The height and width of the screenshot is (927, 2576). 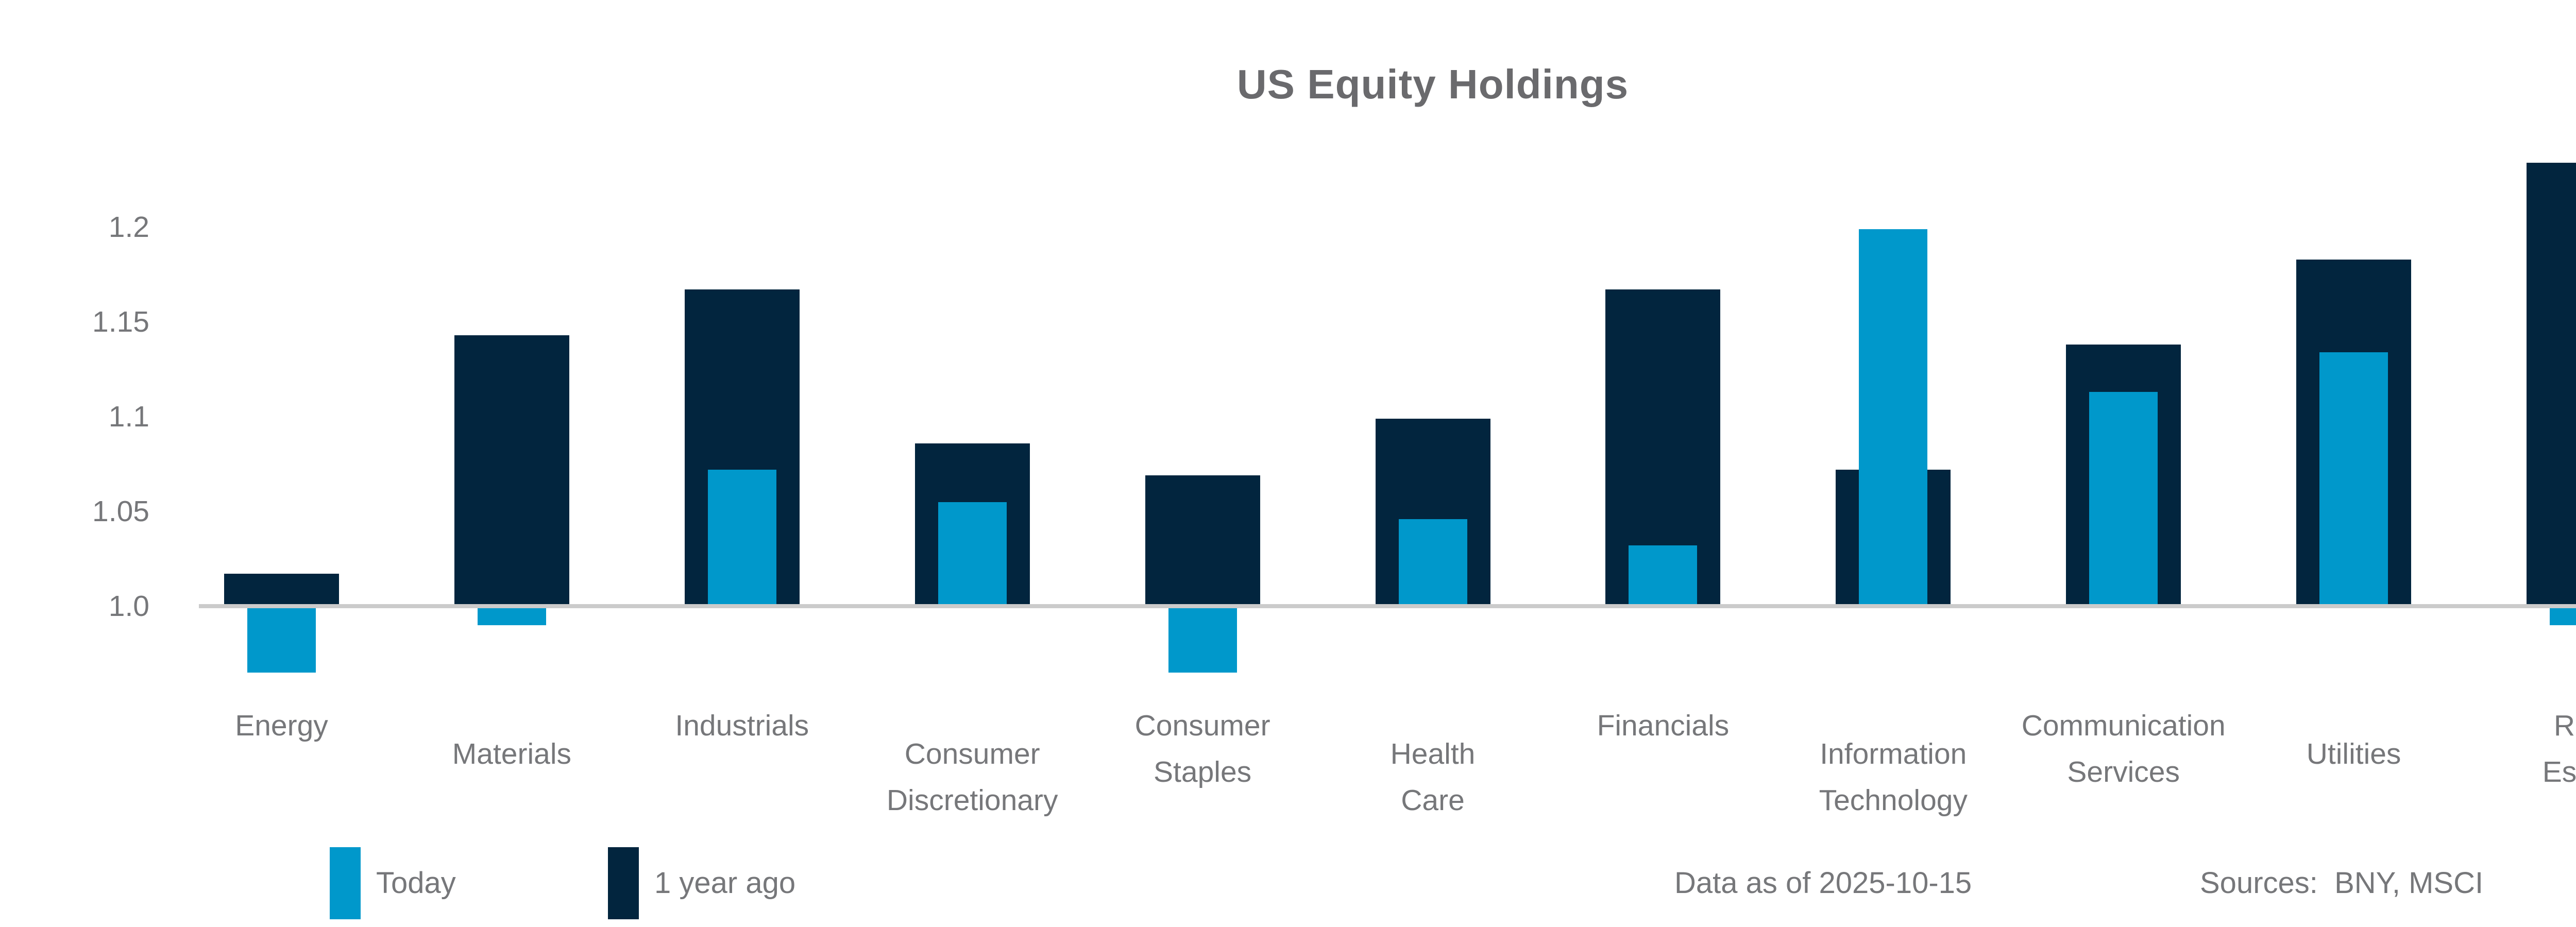 What do you see at coordinates (1202, 639) in the screenshot?
I see `bar-today-consumer-staples` at bounding box center [1202, 639].